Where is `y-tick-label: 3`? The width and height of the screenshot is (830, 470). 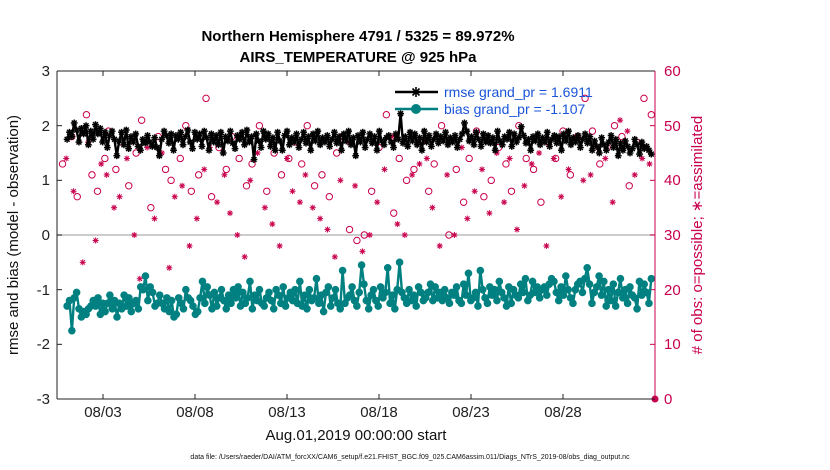
y-tick-label: 3 is located at coordinates (46, 71).